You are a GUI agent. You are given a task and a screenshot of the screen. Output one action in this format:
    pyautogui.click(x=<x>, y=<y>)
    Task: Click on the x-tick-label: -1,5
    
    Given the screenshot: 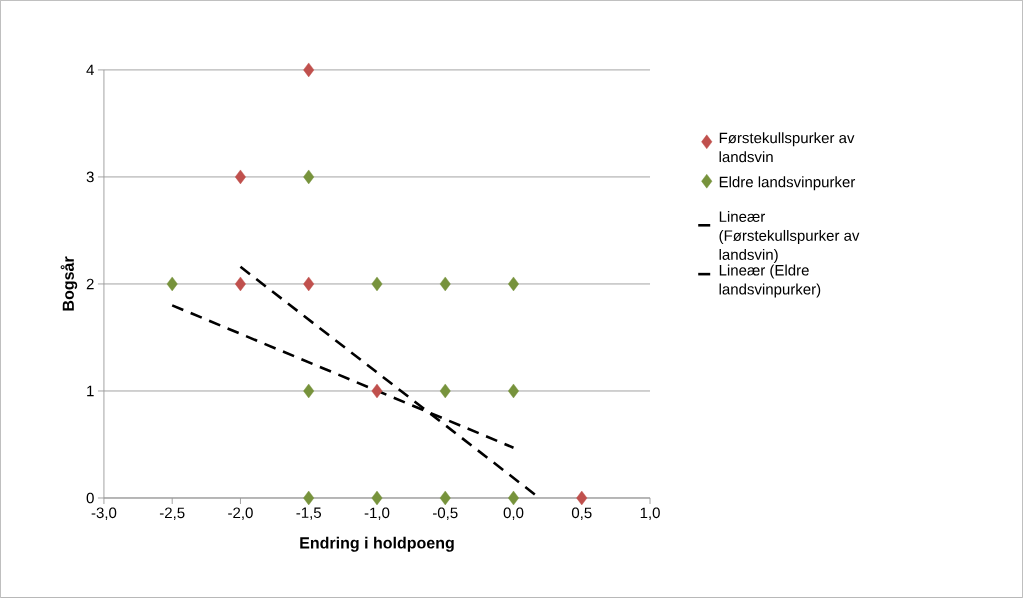 What is the action you would take?
    pyautogui.click(x=309, y=513)
    